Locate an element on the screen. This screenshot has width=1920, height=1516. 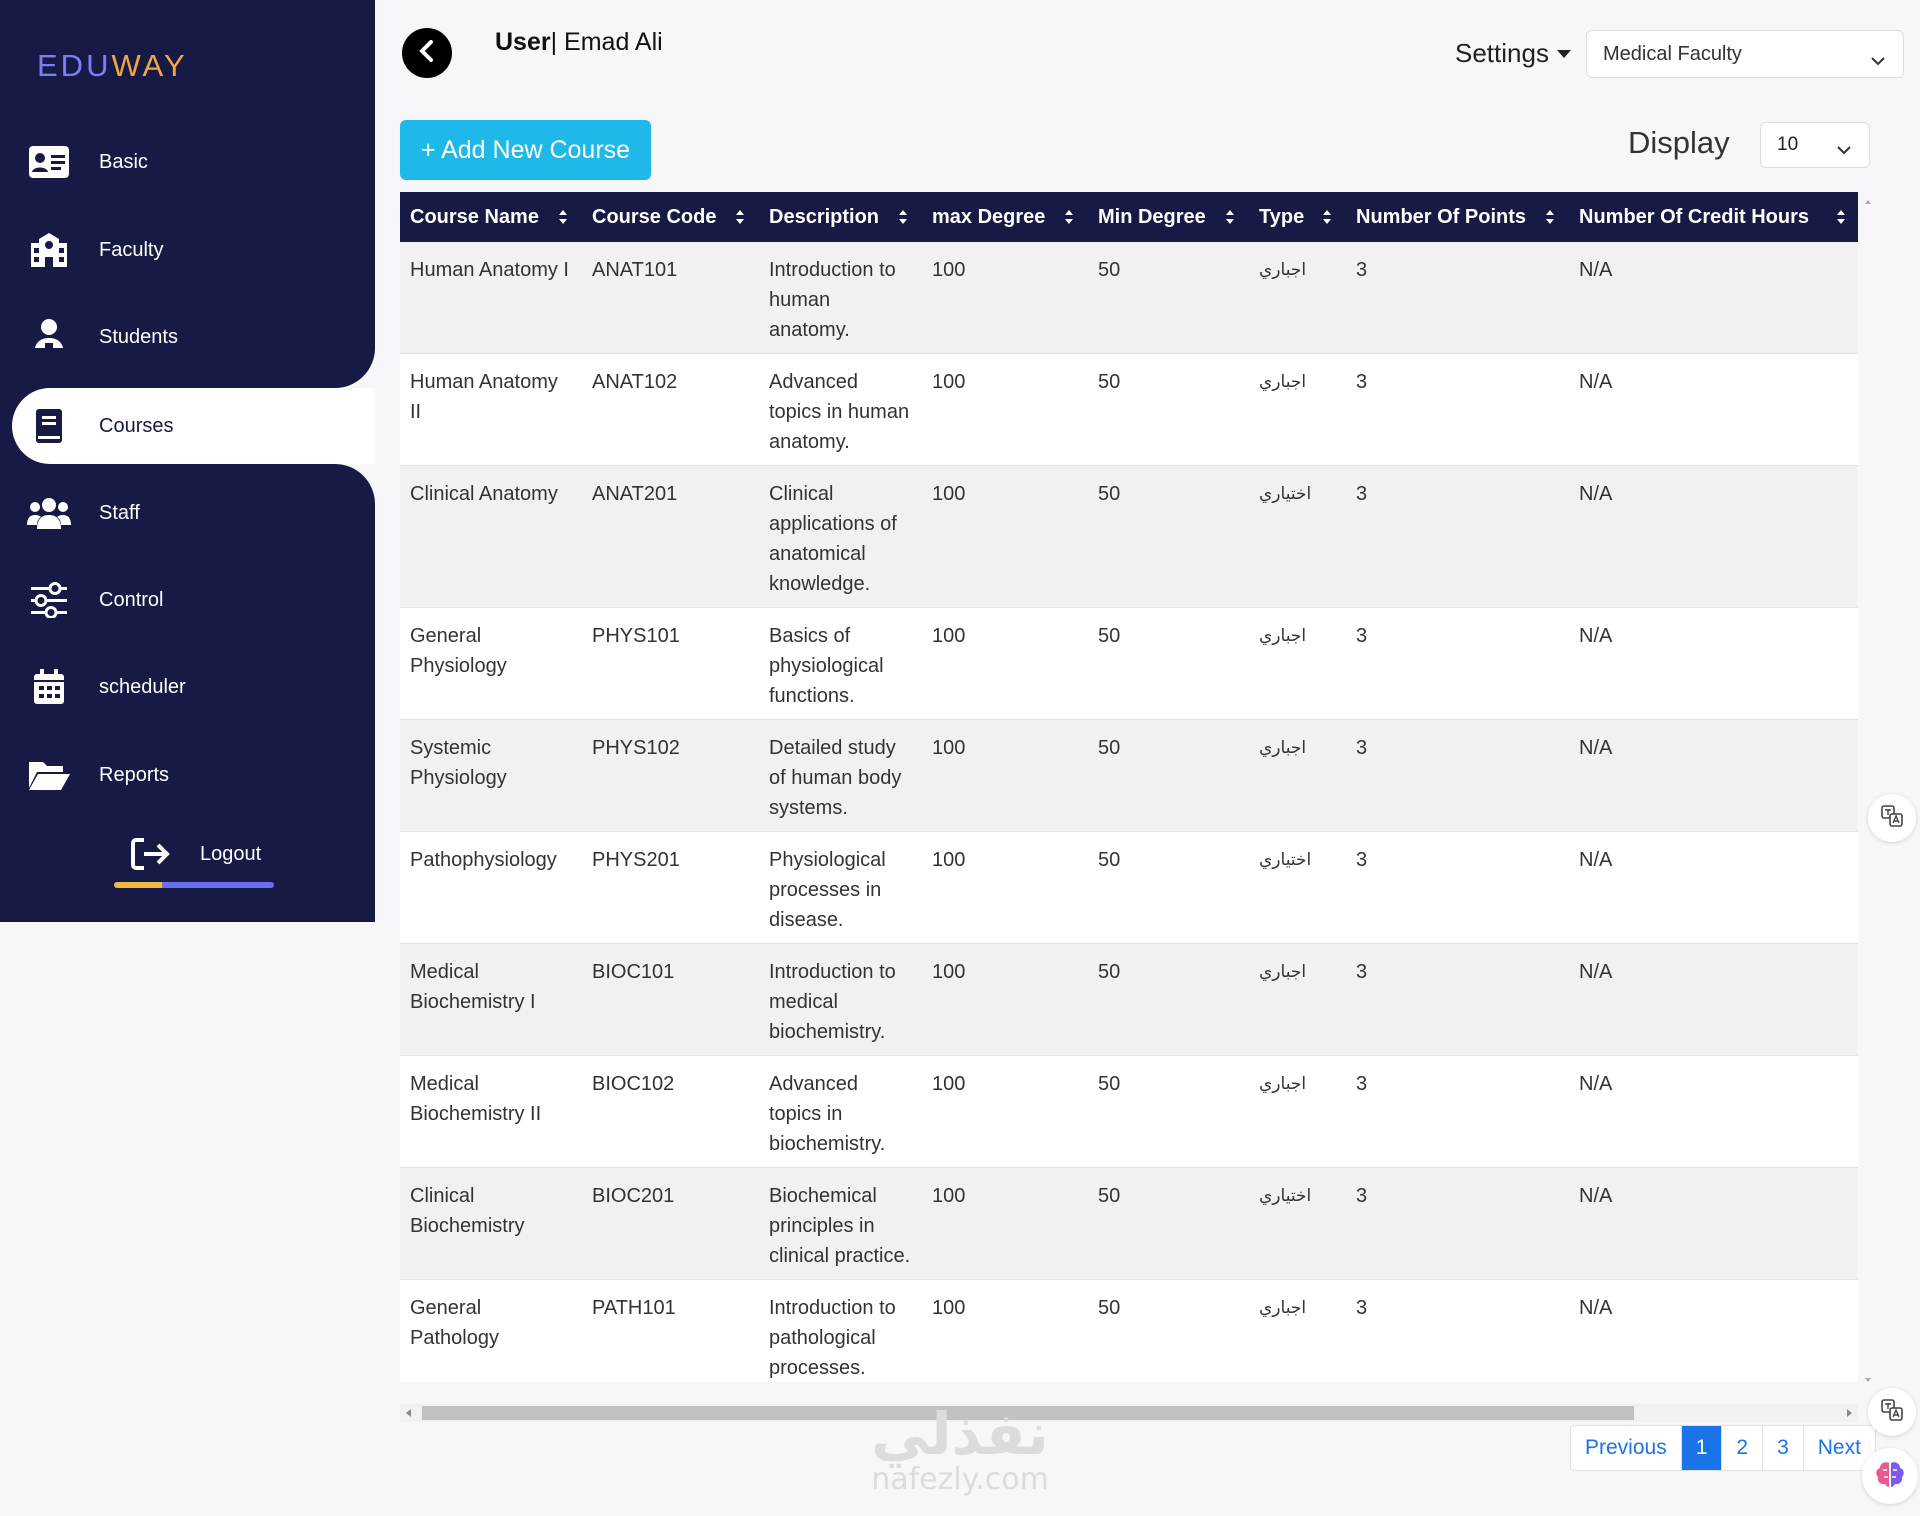
column-header-min-degree: Min Degree is located at coordinates (1168, 217).